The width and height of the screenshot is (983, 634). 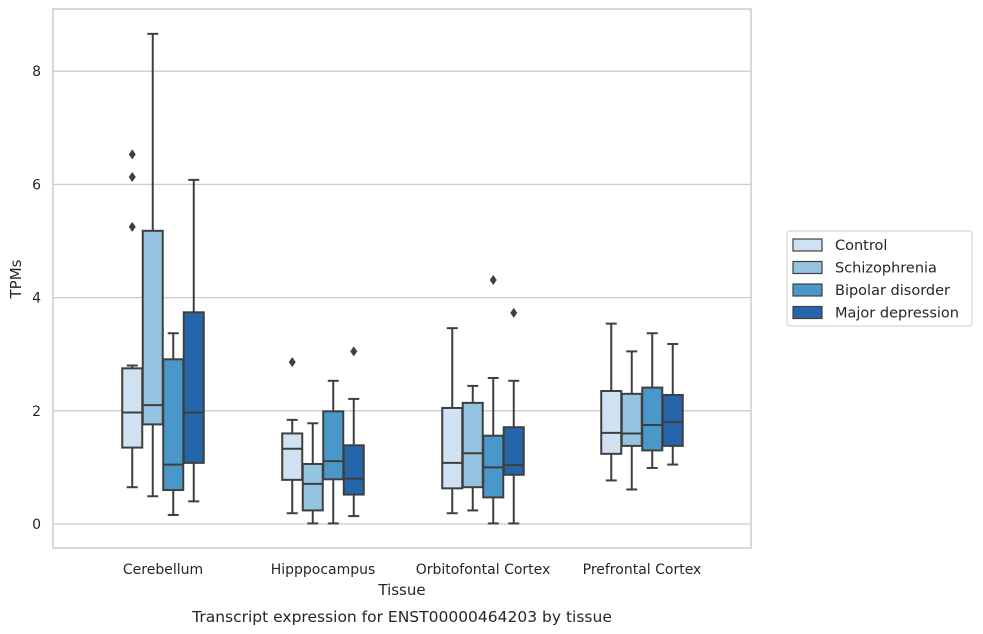 What do you see at coordinates (16, 279) in the screenshot?
I see `y-axis-title: TPMs` at bounding box center [16, 279].